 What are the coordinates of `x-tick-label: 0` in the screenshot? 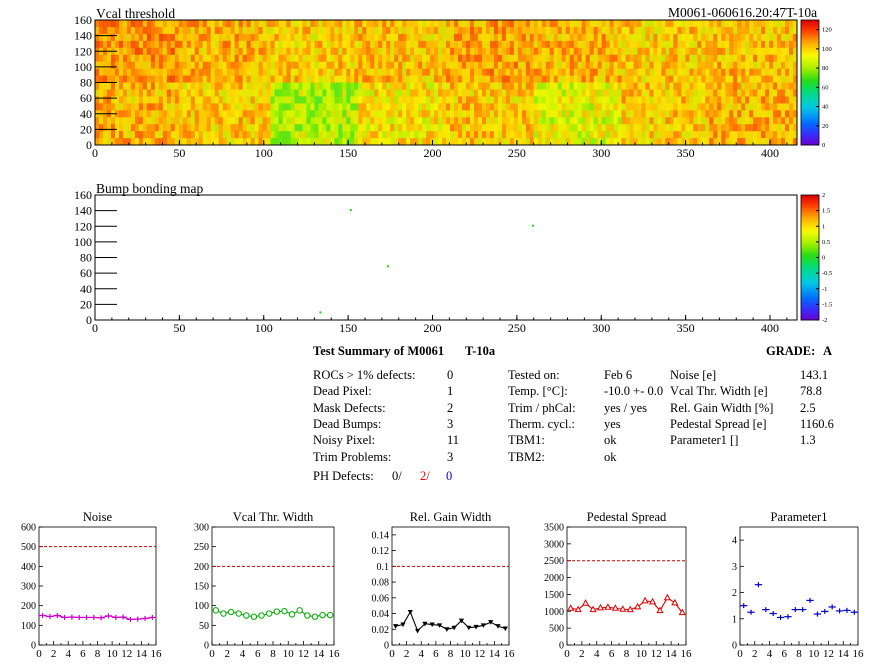 It's located at (567, 654).